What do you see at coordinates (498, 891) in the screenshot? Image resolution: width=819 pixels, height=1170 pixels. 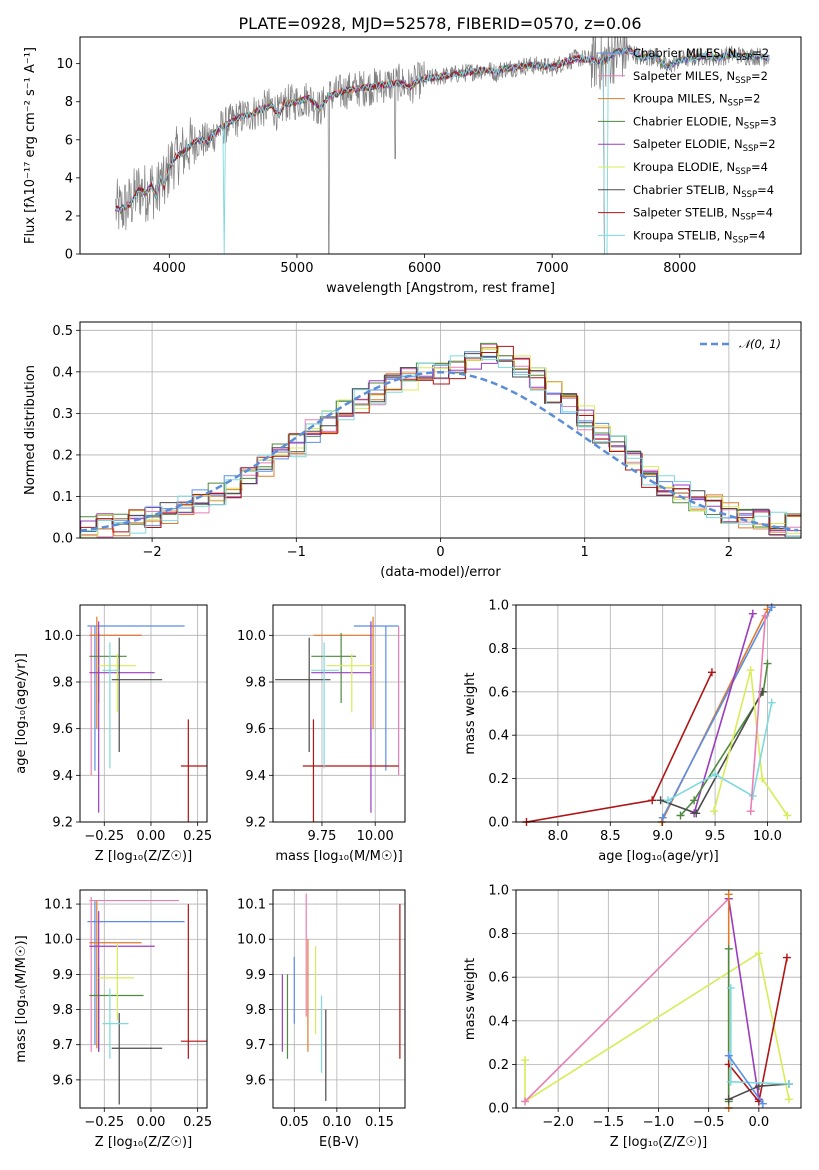 I see `y-tick-label: 1.0` at bounding box center [498, 891].